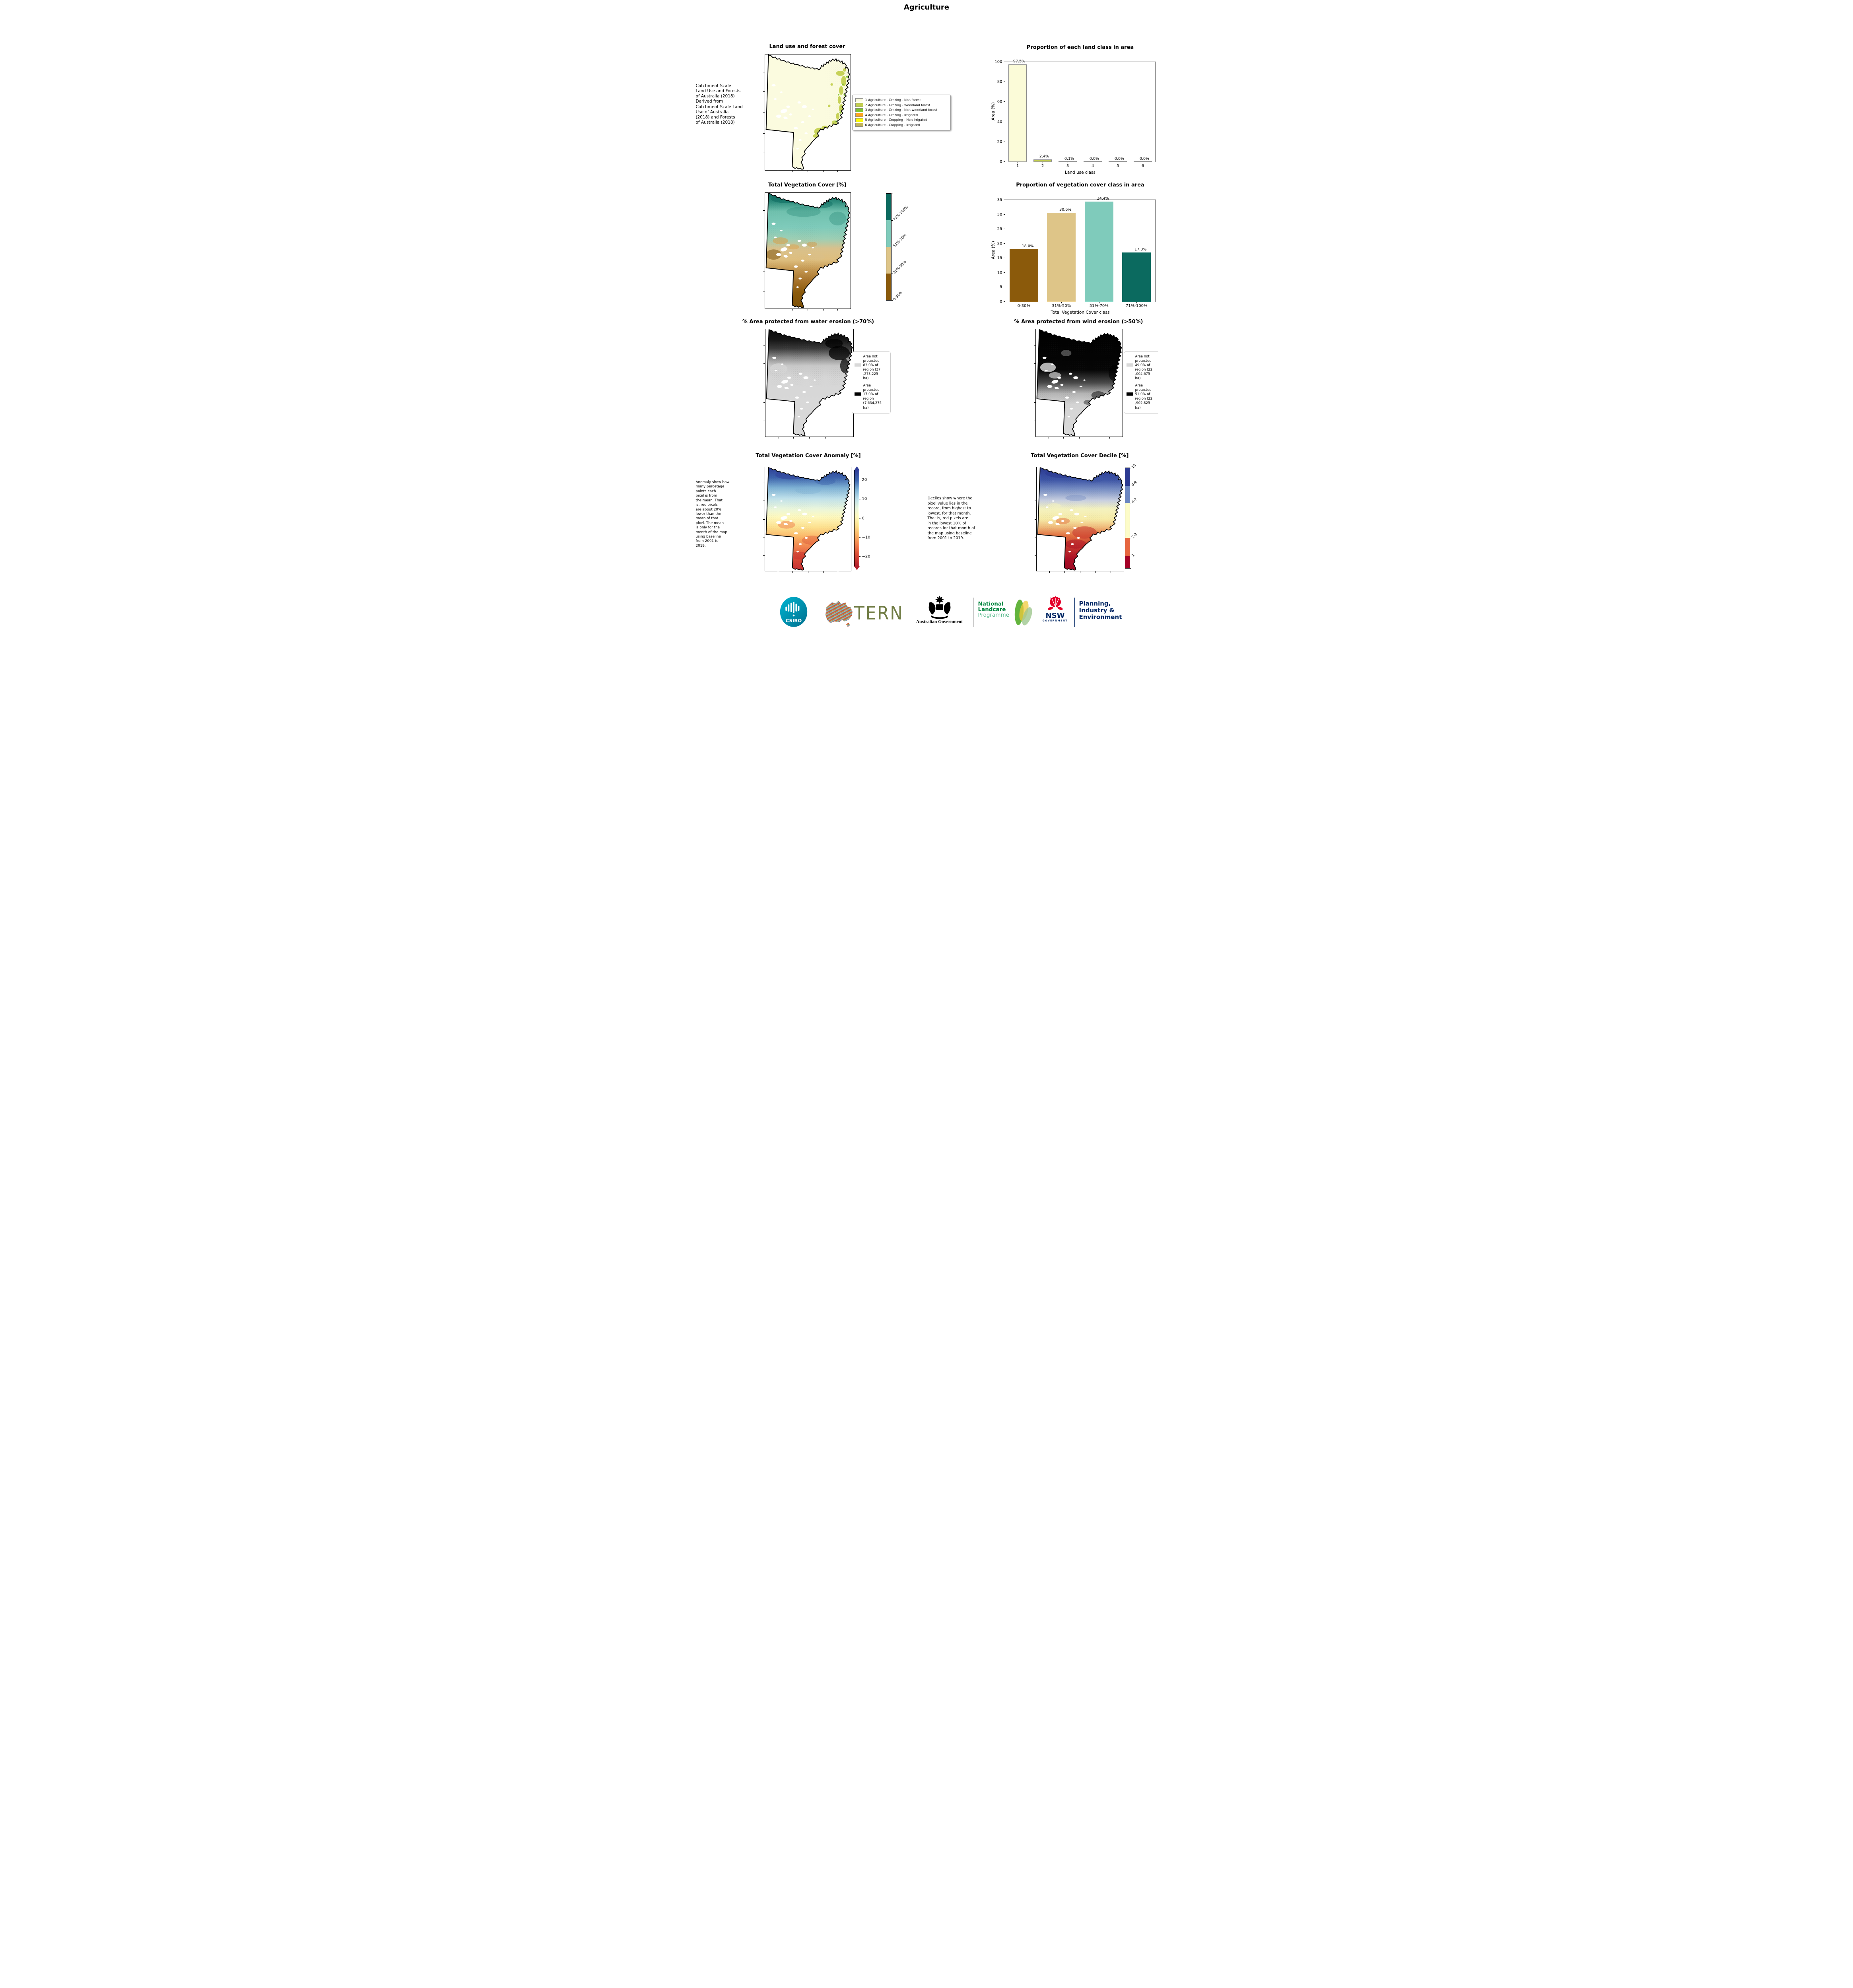 This screenshot has width=1853, height=1988. Describe the element at coordinates (902, 125) in the screenshot. I see `legend-item: 6 Agriculture - Cropping - Irrigated` at that location.